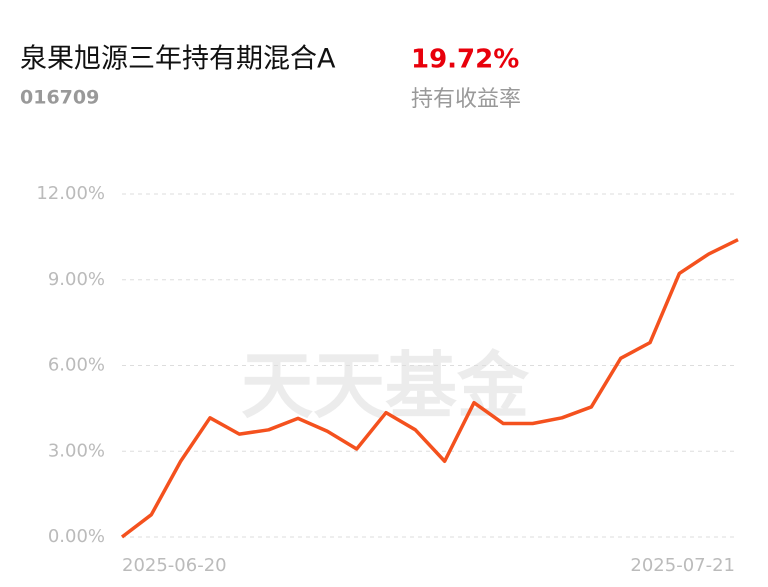 This screenshot has width=768, height=587. Describe the element at coordinates (466, 99) in the screenshot. I see `return-label: 持有收益率` at that location.